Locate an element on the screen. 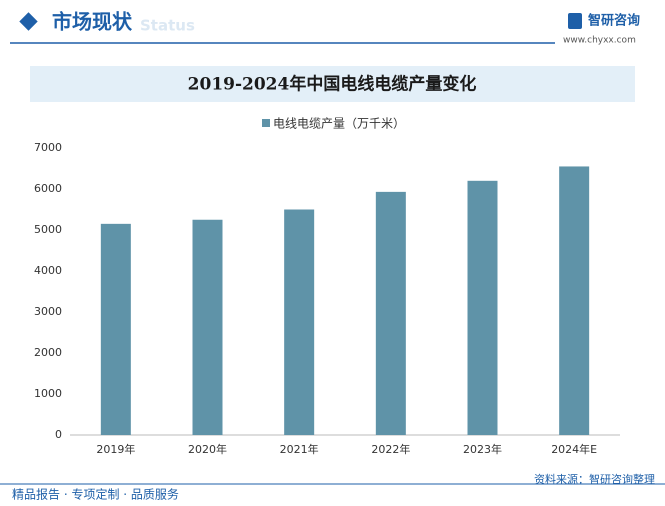 The width and height of the screenshot is (665, 506). header-icon is located at coordinates (28, 21).